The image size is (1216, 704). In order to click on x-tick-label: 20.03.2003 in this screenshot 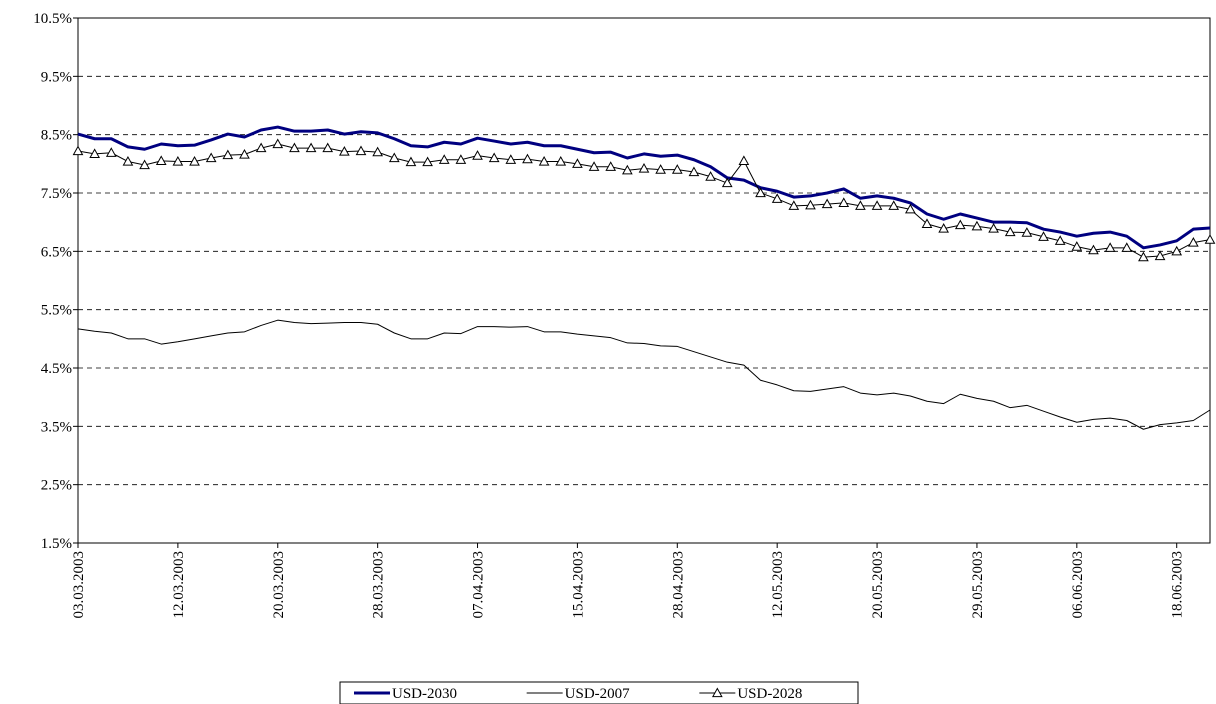, I will do `click(279, 585)`.